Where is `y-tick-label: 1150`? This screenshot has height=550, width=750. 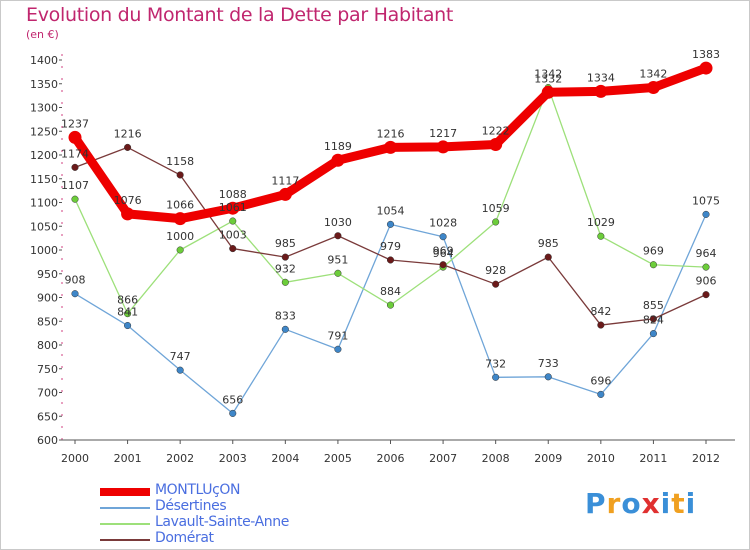 y-tick-label: 1150 is located at coordinates (44, 179).